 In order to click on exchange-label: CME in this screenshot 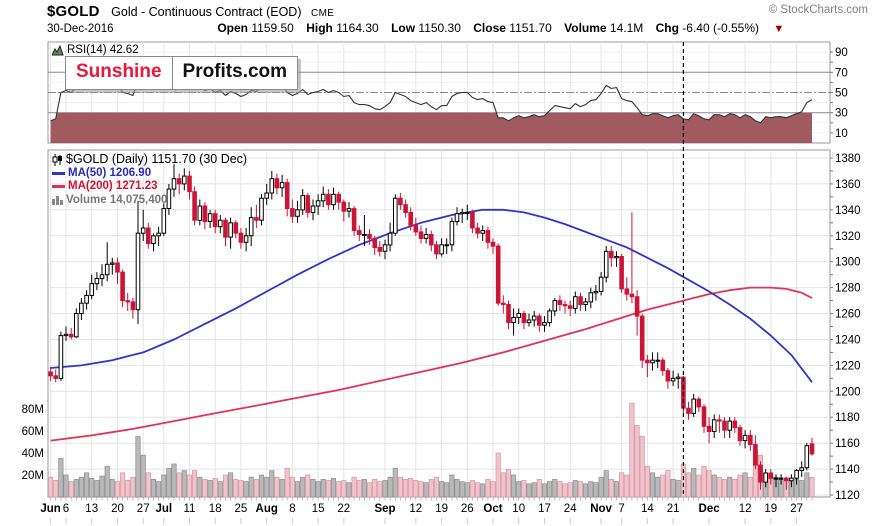, I will do `click(322, 13)`.